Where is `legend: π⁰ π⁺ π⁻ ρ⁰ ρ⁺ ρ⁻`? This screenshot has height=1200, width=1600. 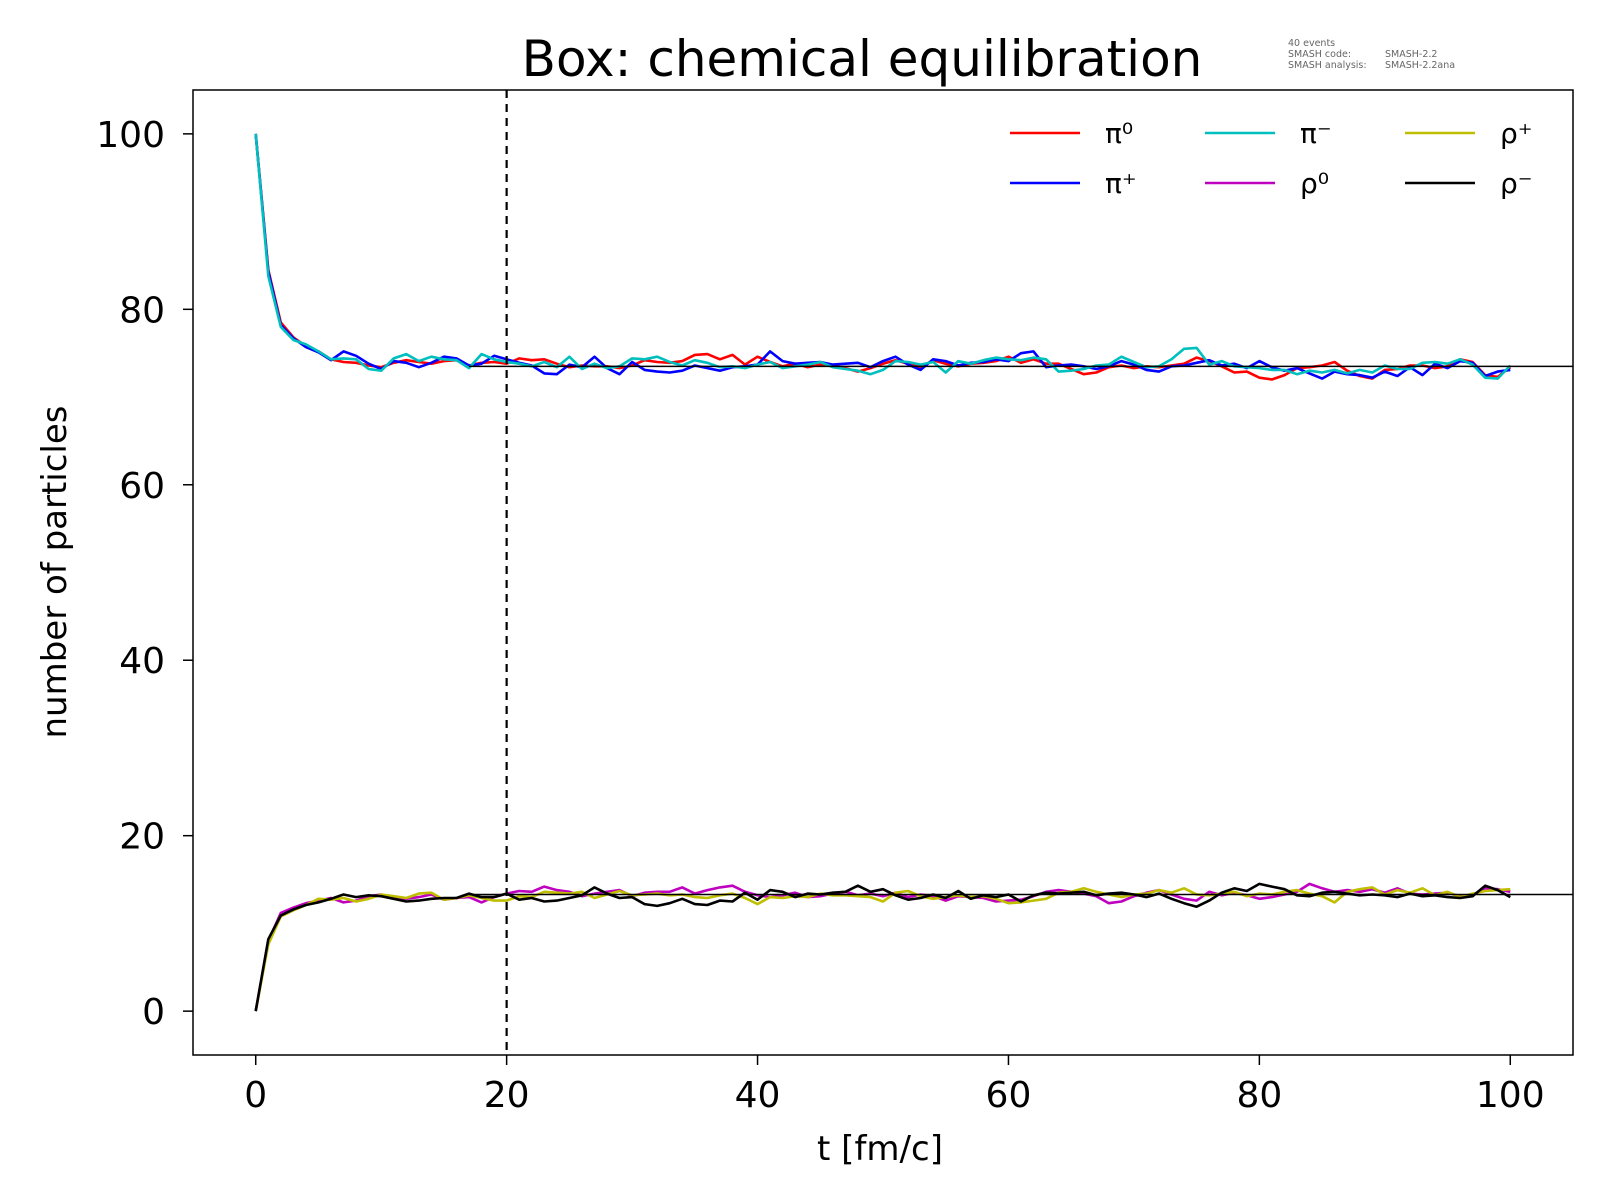
legend: π⁰ π⁺ π⁻ ρ⁰ ρ⁺ ρ⁻ is located at coordinates (1271, 158).